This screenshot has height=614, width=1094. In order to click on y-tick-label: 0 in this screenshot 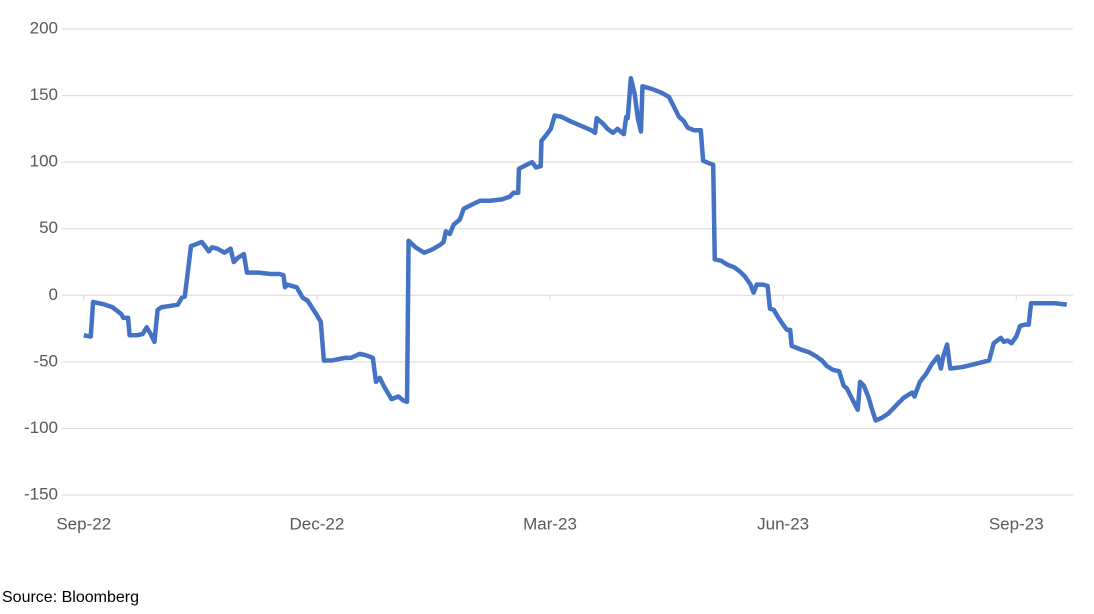, I will do `click(53, 294)`.